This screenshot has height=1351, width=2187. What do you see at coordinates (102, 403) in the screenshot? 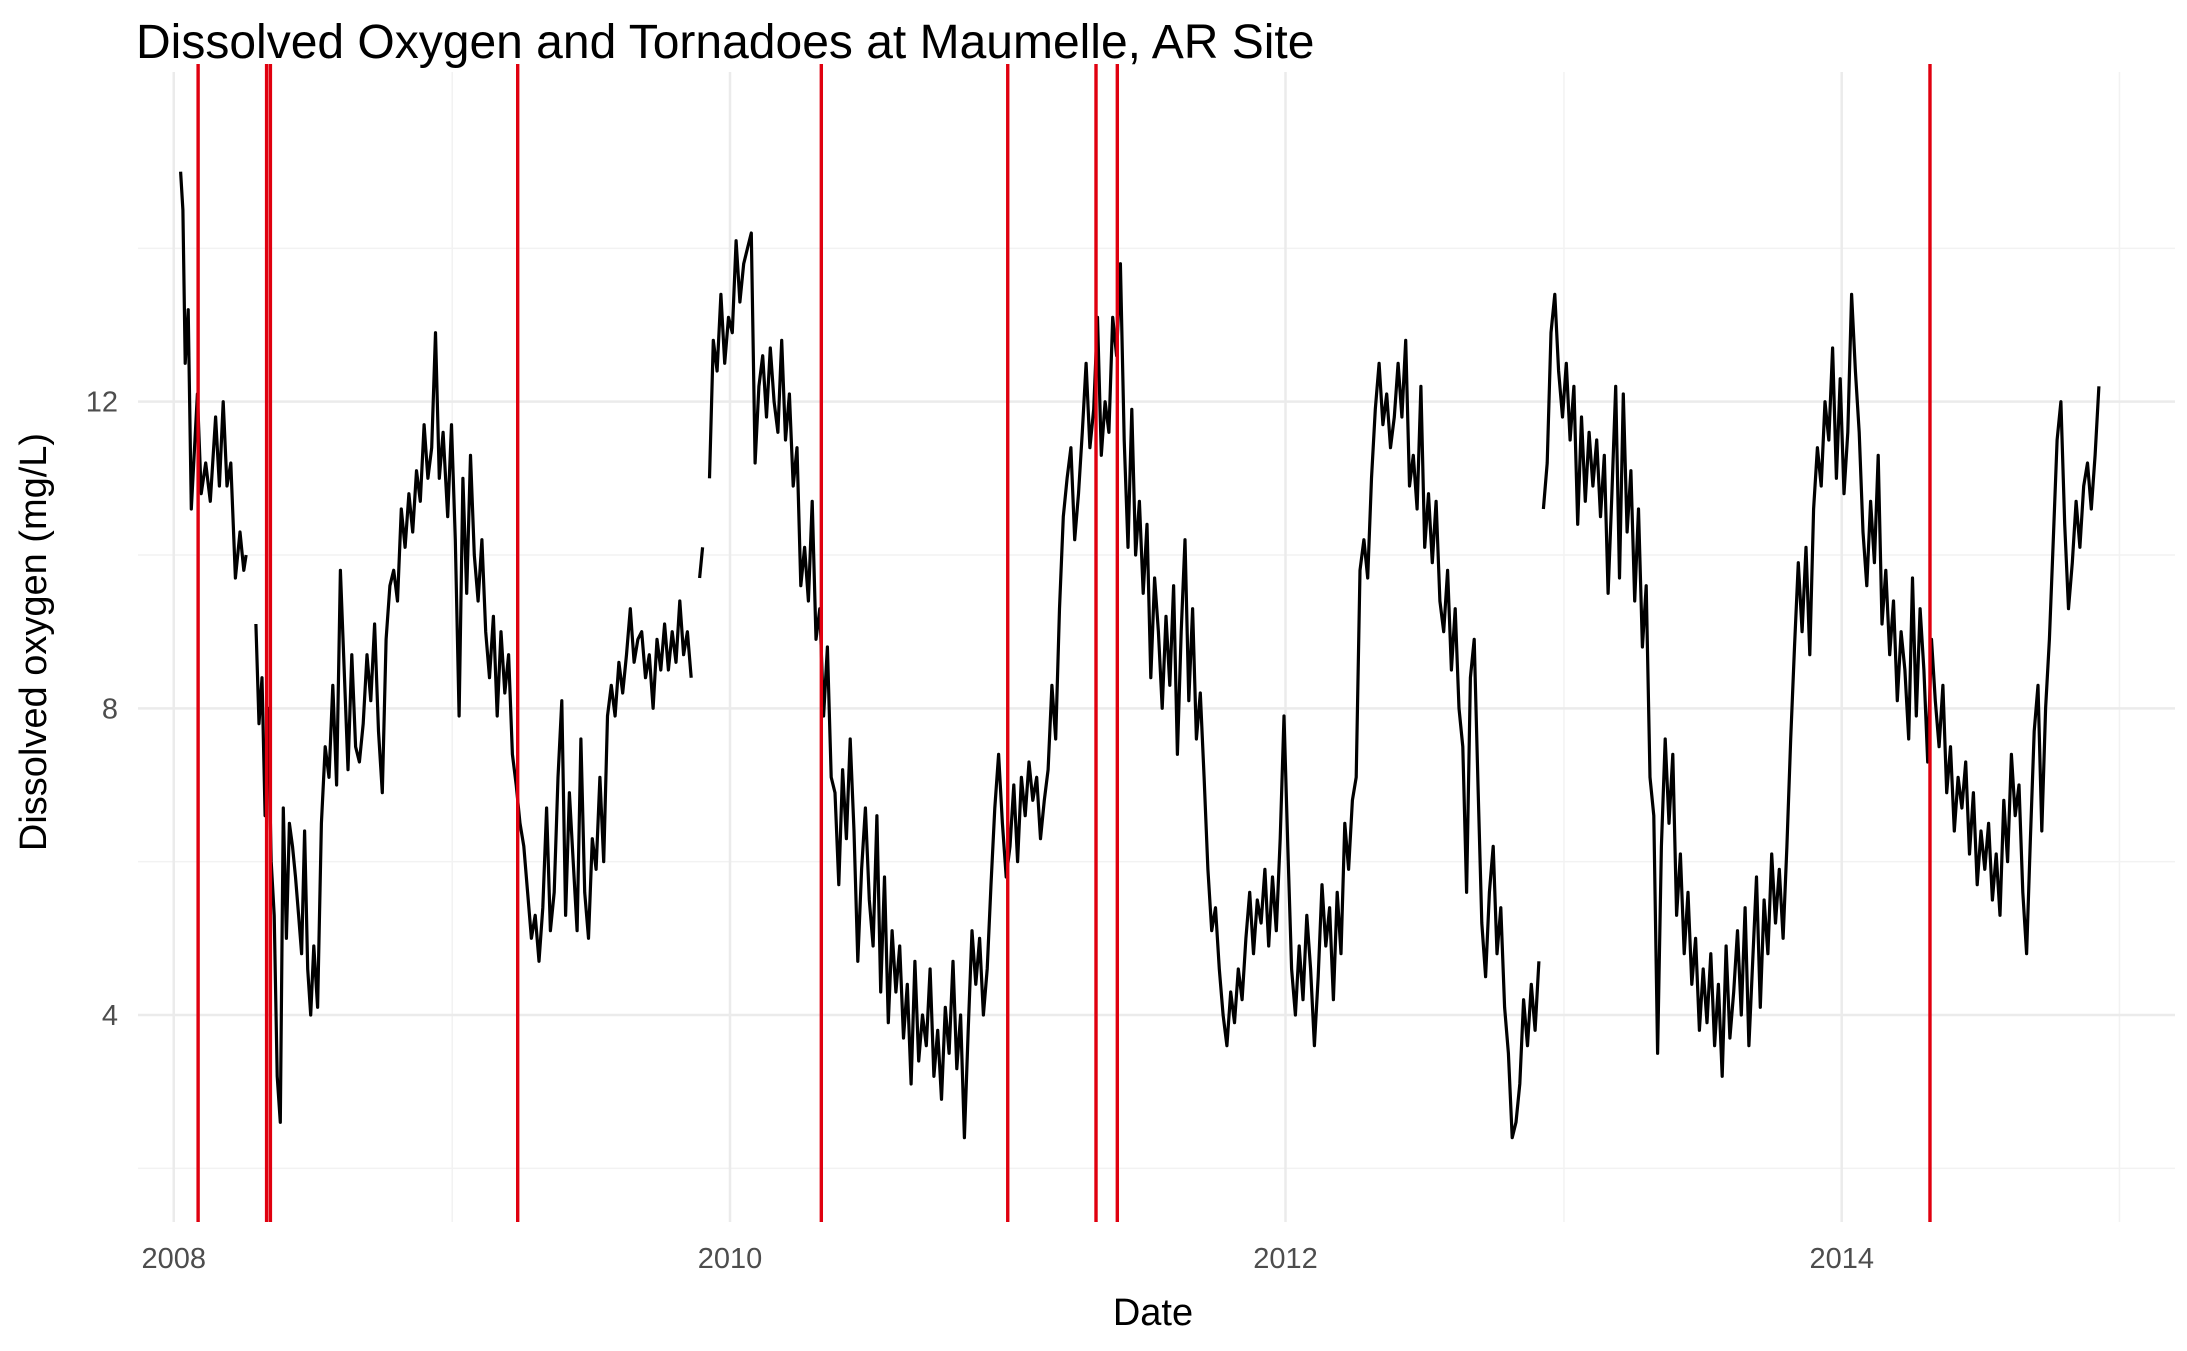
I see `y-tick-label: 12` at bounding box center [102, 403].